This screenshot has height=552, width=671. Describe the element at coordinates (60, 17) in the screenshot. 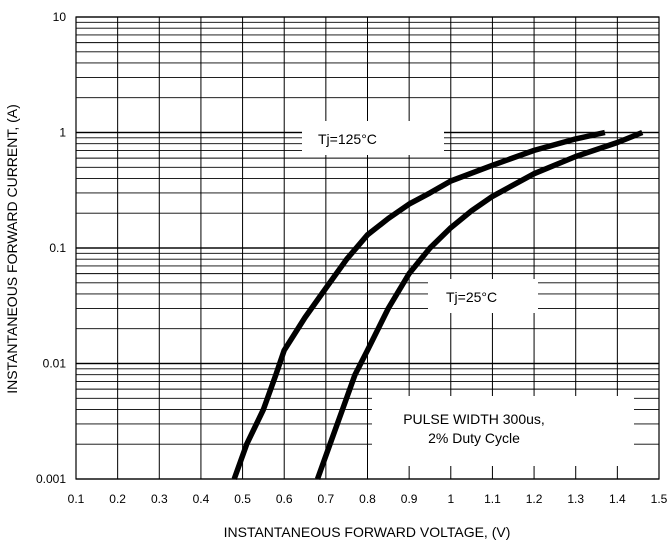

I see `y-tick-label-4: 10` at that location.